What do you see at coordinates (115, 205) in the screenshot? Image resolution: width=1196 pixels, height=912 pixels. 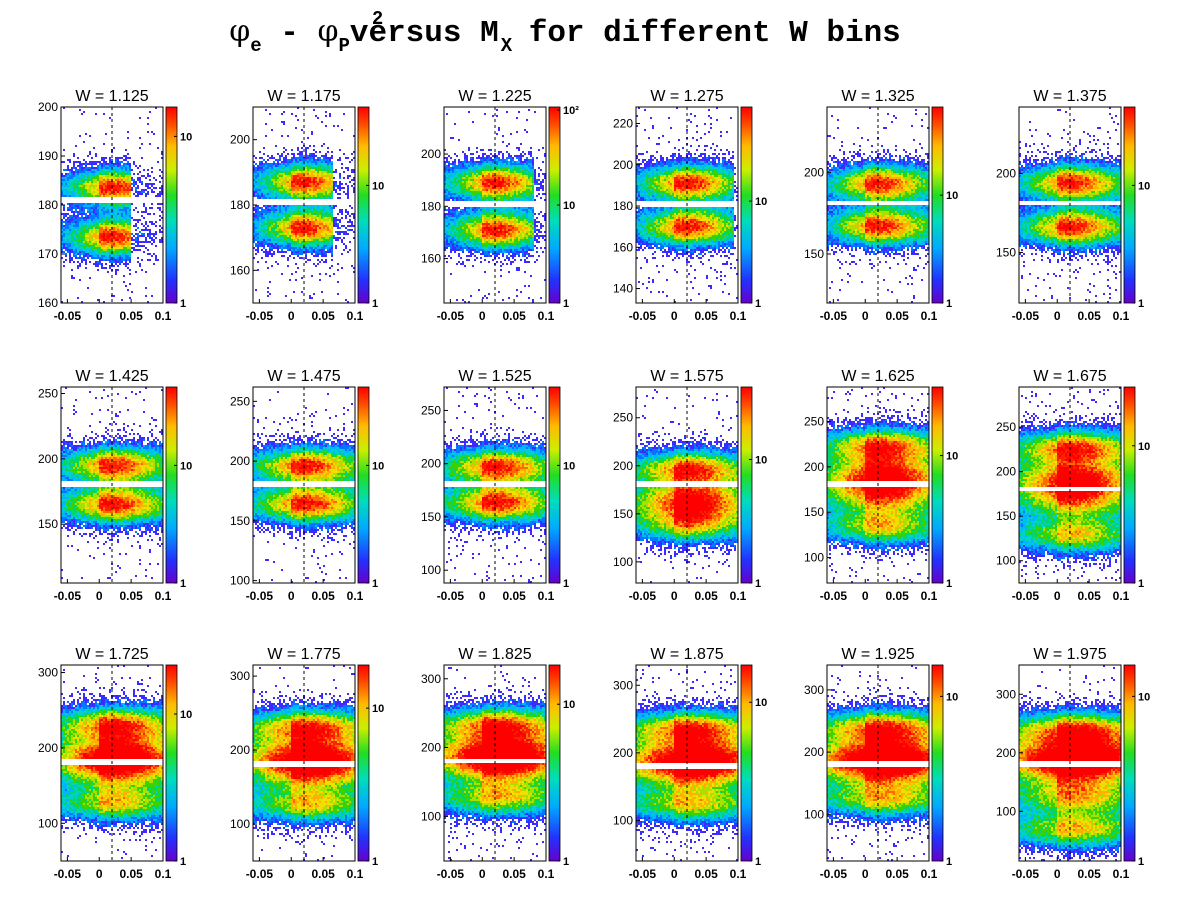 I see `panel: W = 1.125160170180190200-0.05 0 0.05 0.1110` at bounding box center [115, 205].